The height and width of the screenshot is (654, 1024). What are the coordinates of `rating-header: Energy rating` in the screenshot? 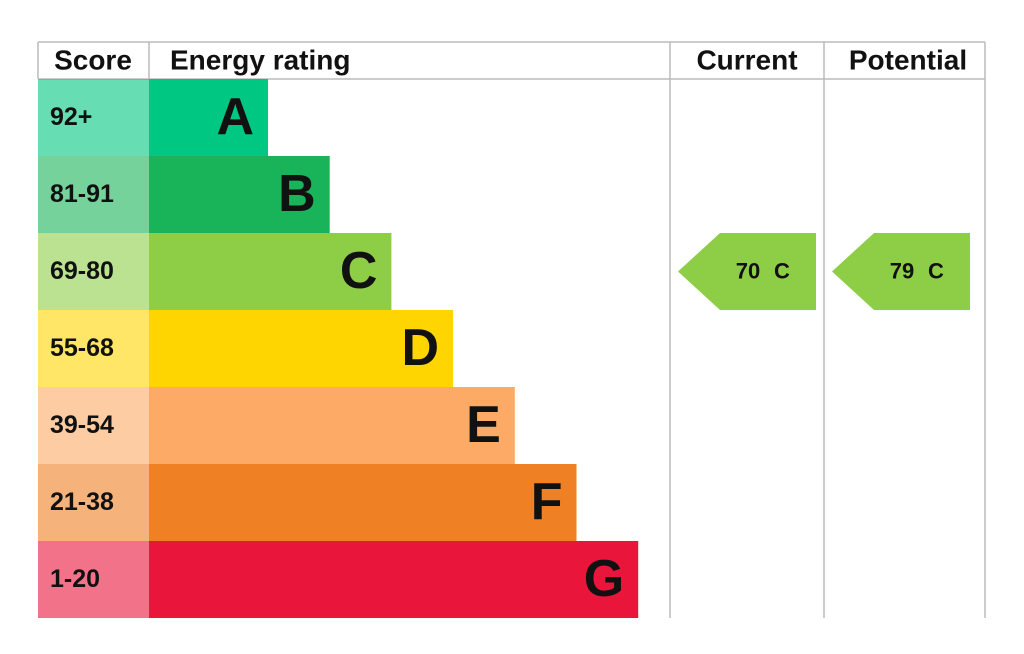 It's located at (260, 59).